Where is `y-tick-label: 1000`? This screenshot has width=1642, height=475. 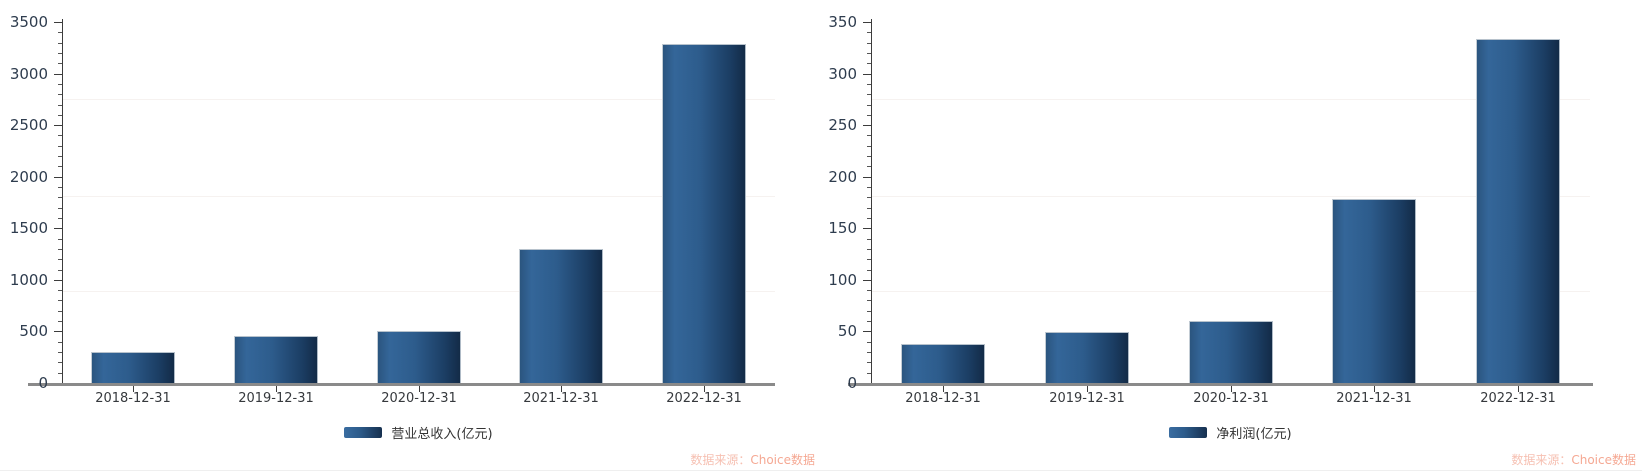 y-tick-label: 1000 is located at coordinates (28, 280).